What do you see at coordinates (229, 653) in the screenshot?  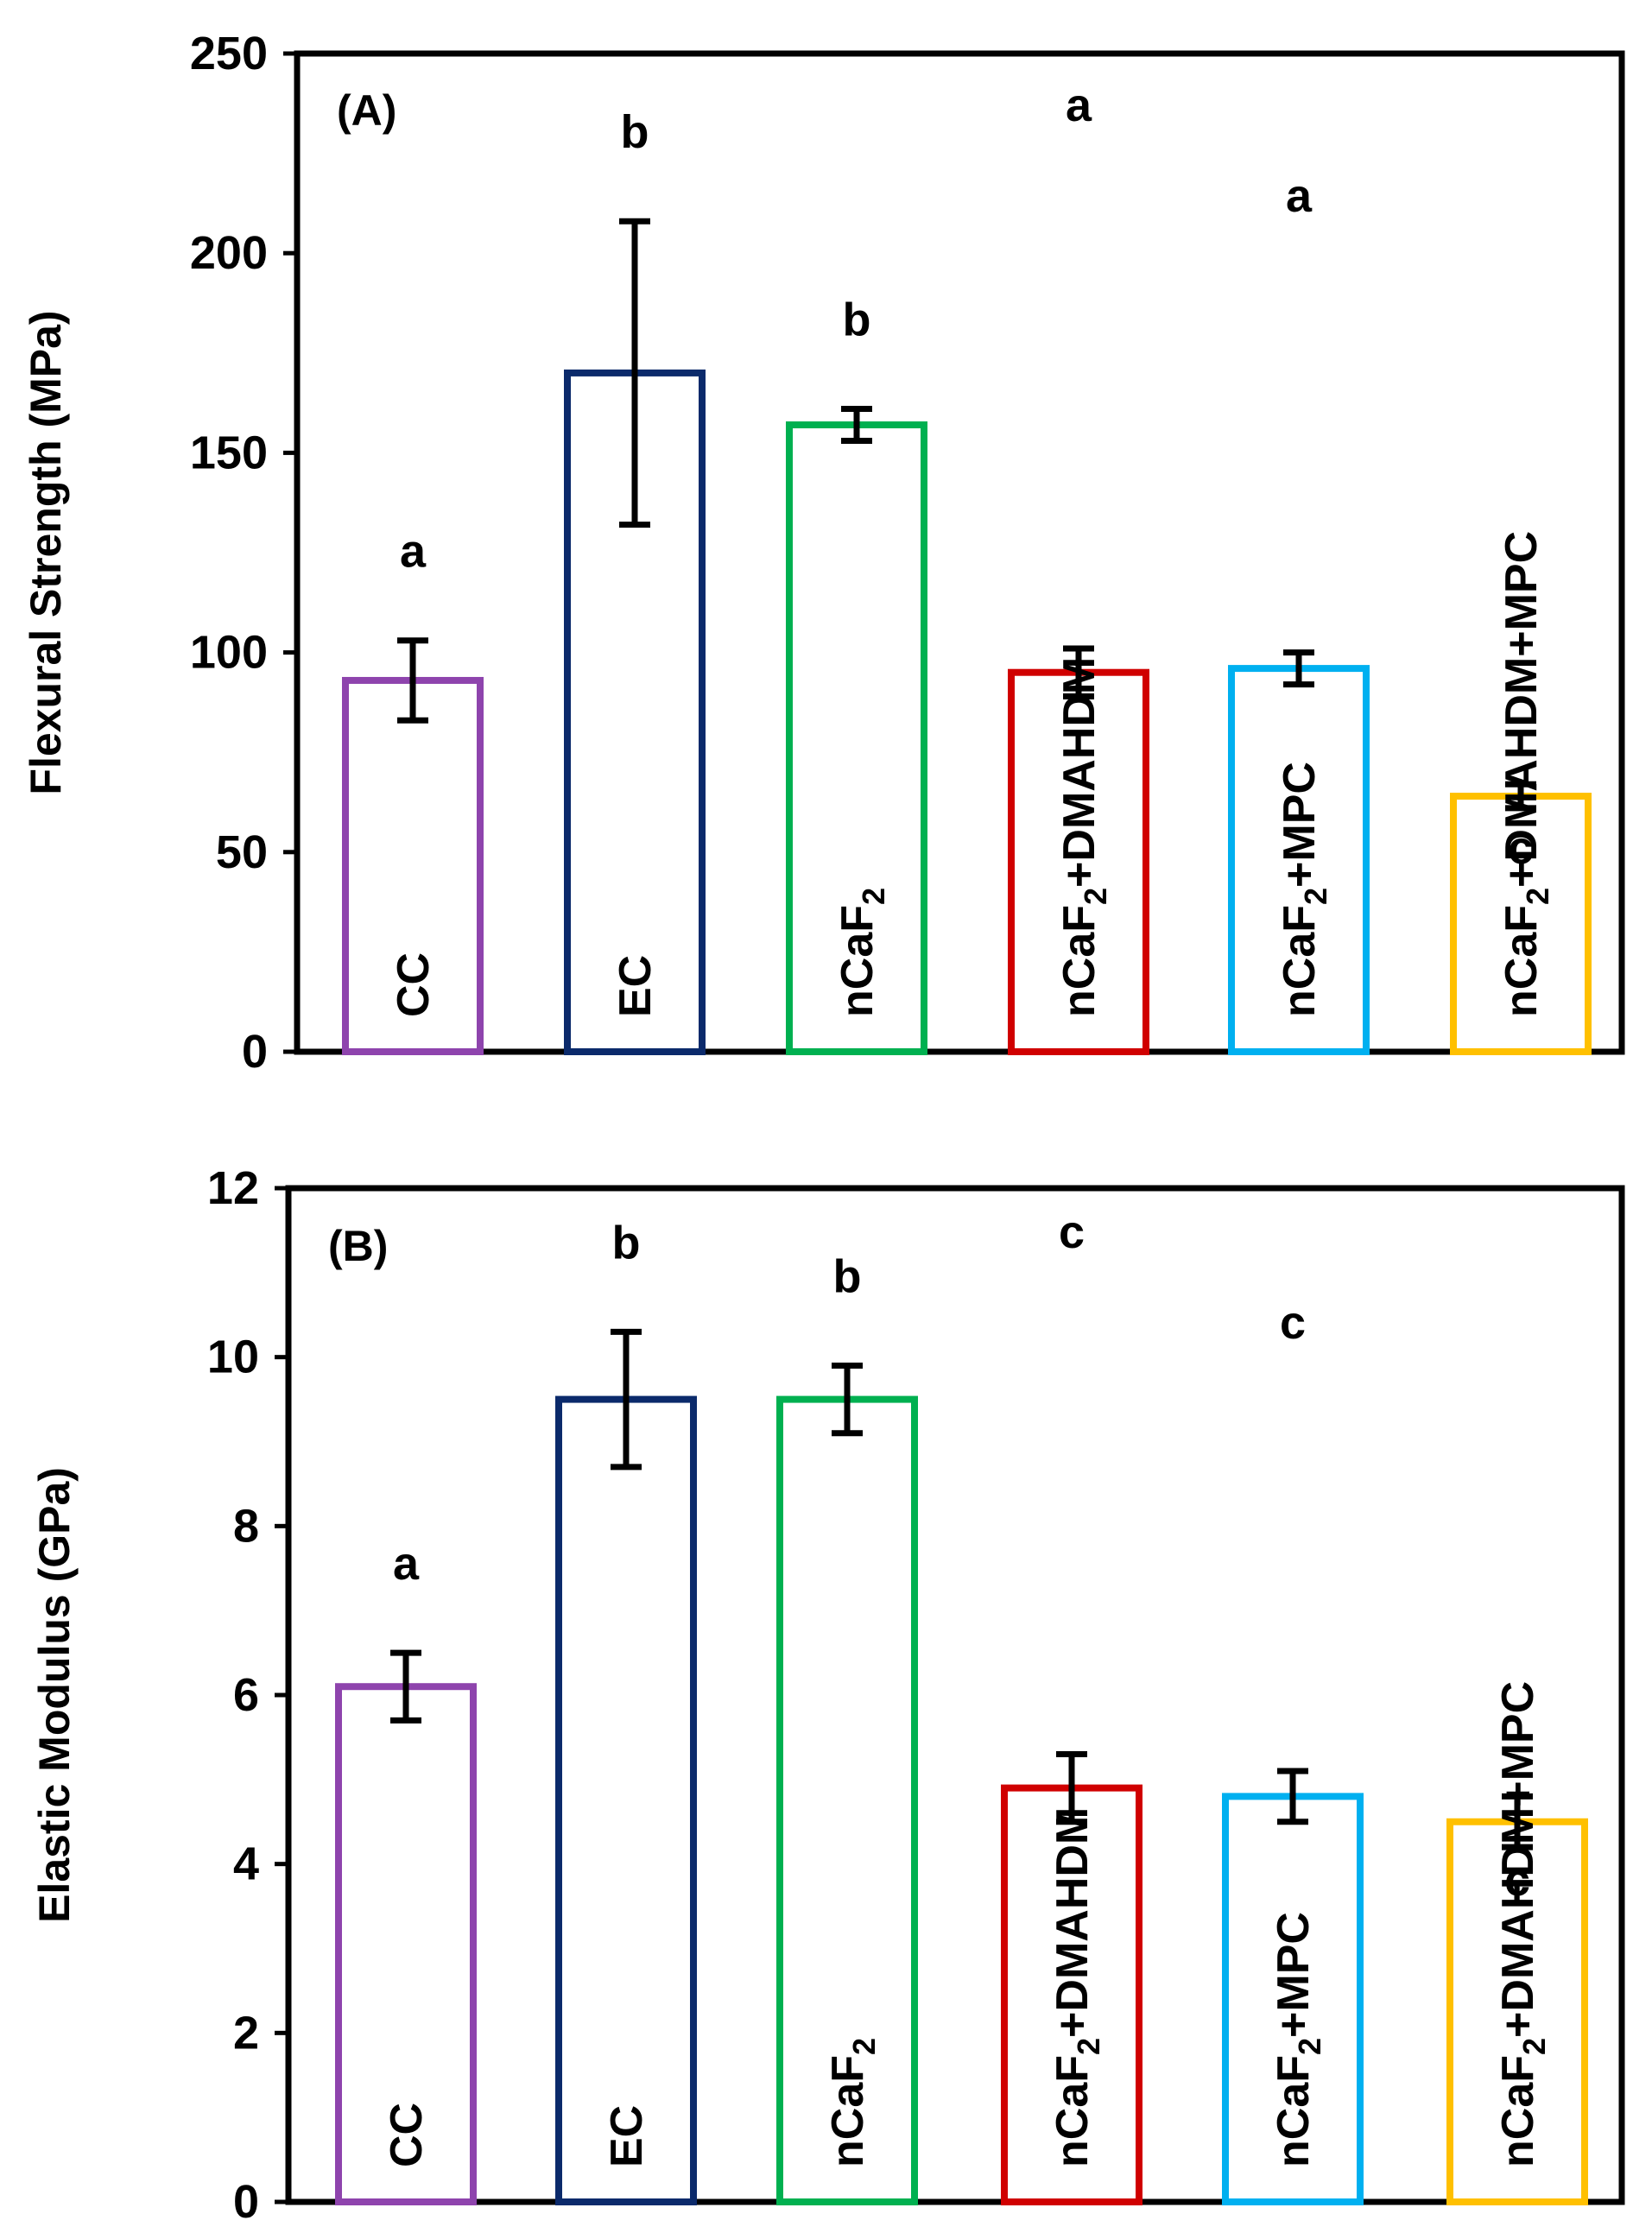 I see `y-tick-label: 100` at bounding box center [229, 653].